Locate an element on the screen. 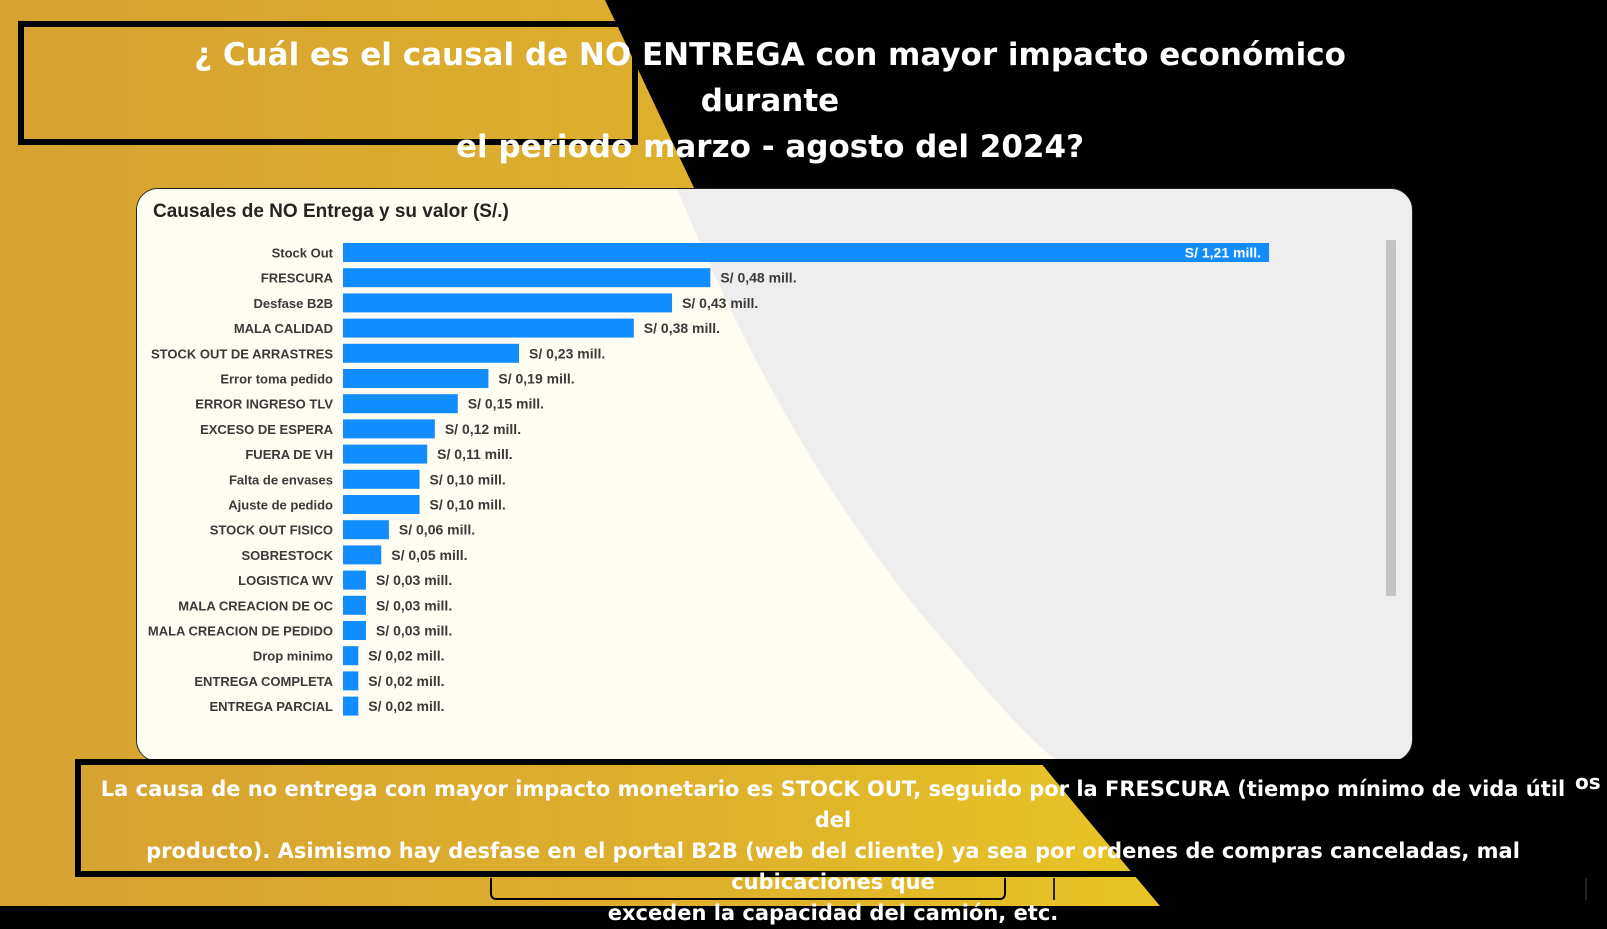 This screenshot has height=929, width=1607. data-label: S/ 0,48 mill. is located at coordinates (758, 278).